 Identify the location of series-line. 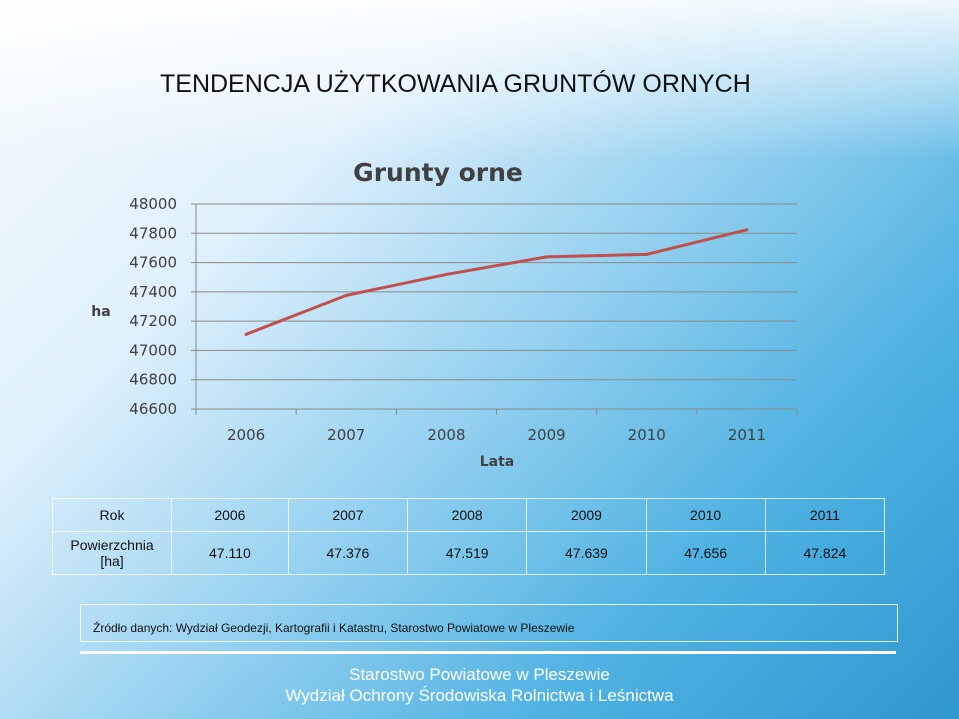
(496, 282).